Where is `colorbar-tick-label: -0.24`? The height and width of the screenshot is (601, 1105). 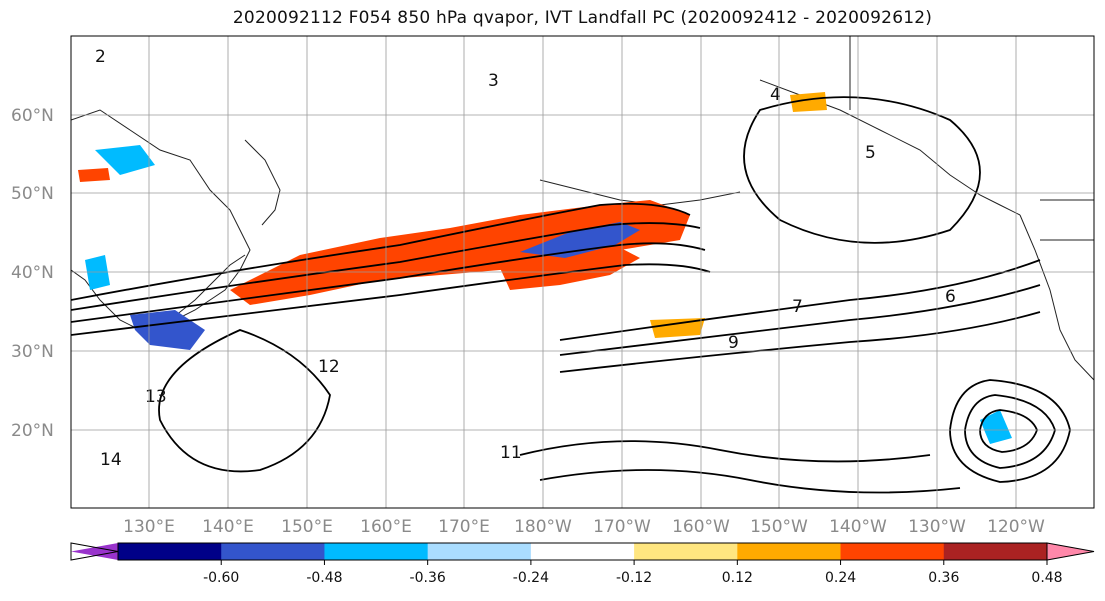
colorbar-tick-label: -0.24 is located at coordinates (531, 578).